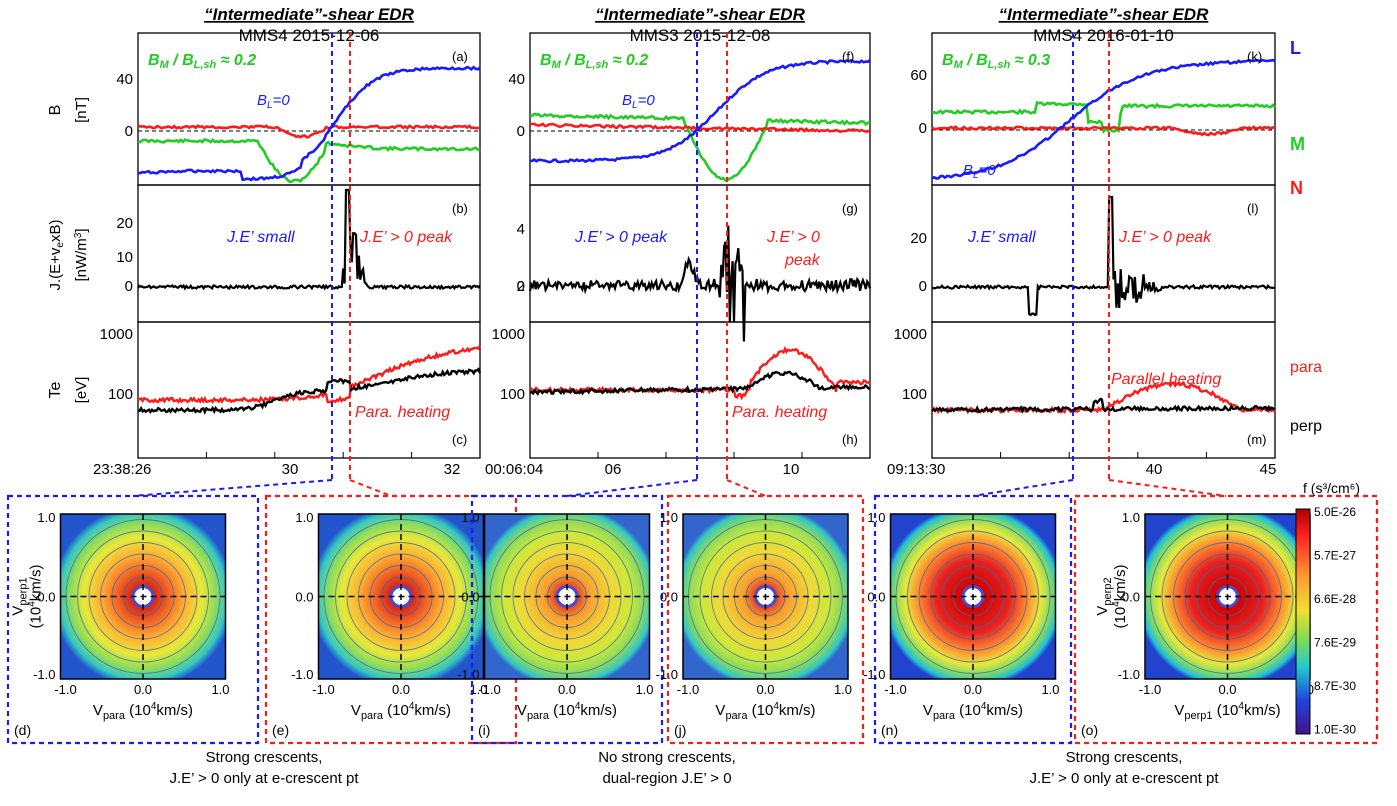 Image resolution: width=1397 pixels, height=806 pixels. I want to click on heating-label: Para. heating, so click(779, 412).